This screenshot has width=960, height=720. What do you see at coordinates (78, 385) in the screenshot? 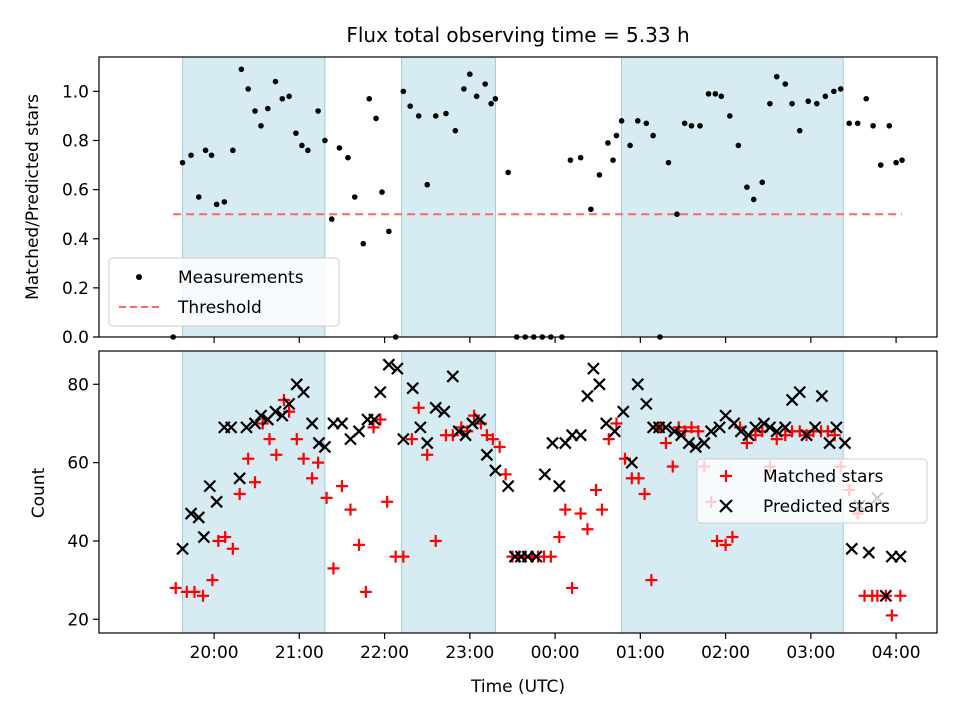
I see `y-tick-label: 80` at bounding box center [78, 385].